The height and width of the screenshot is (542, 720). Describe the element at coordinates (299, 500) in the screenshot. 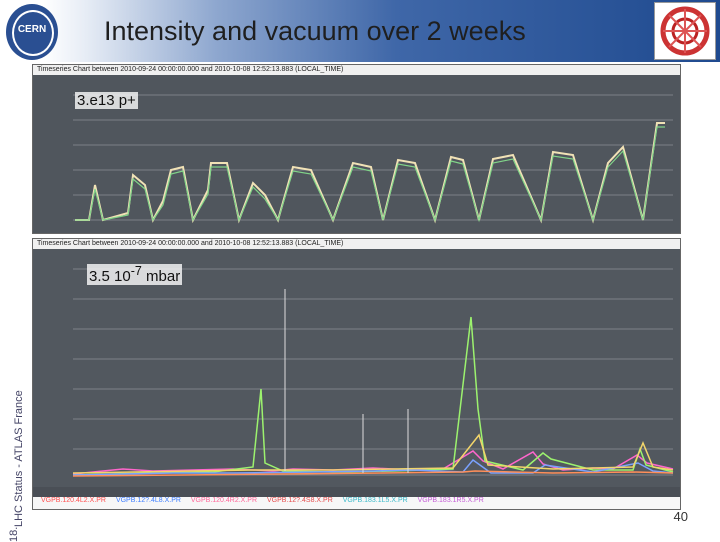

I see `legend-item-4: VGPB.12?.4S8.X.PR` at that location.